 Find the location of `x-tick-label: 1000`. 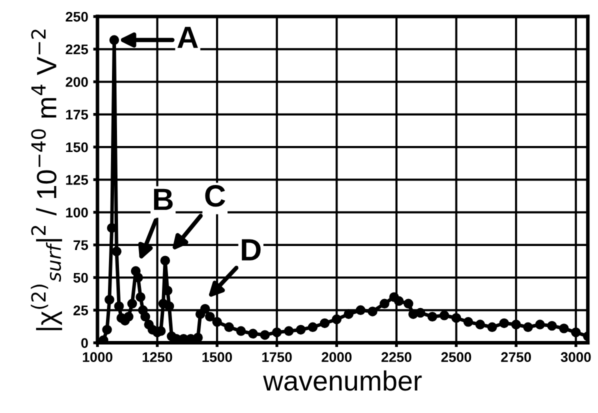

x-tick-label: 1000 is located at coordinates (97, 357).